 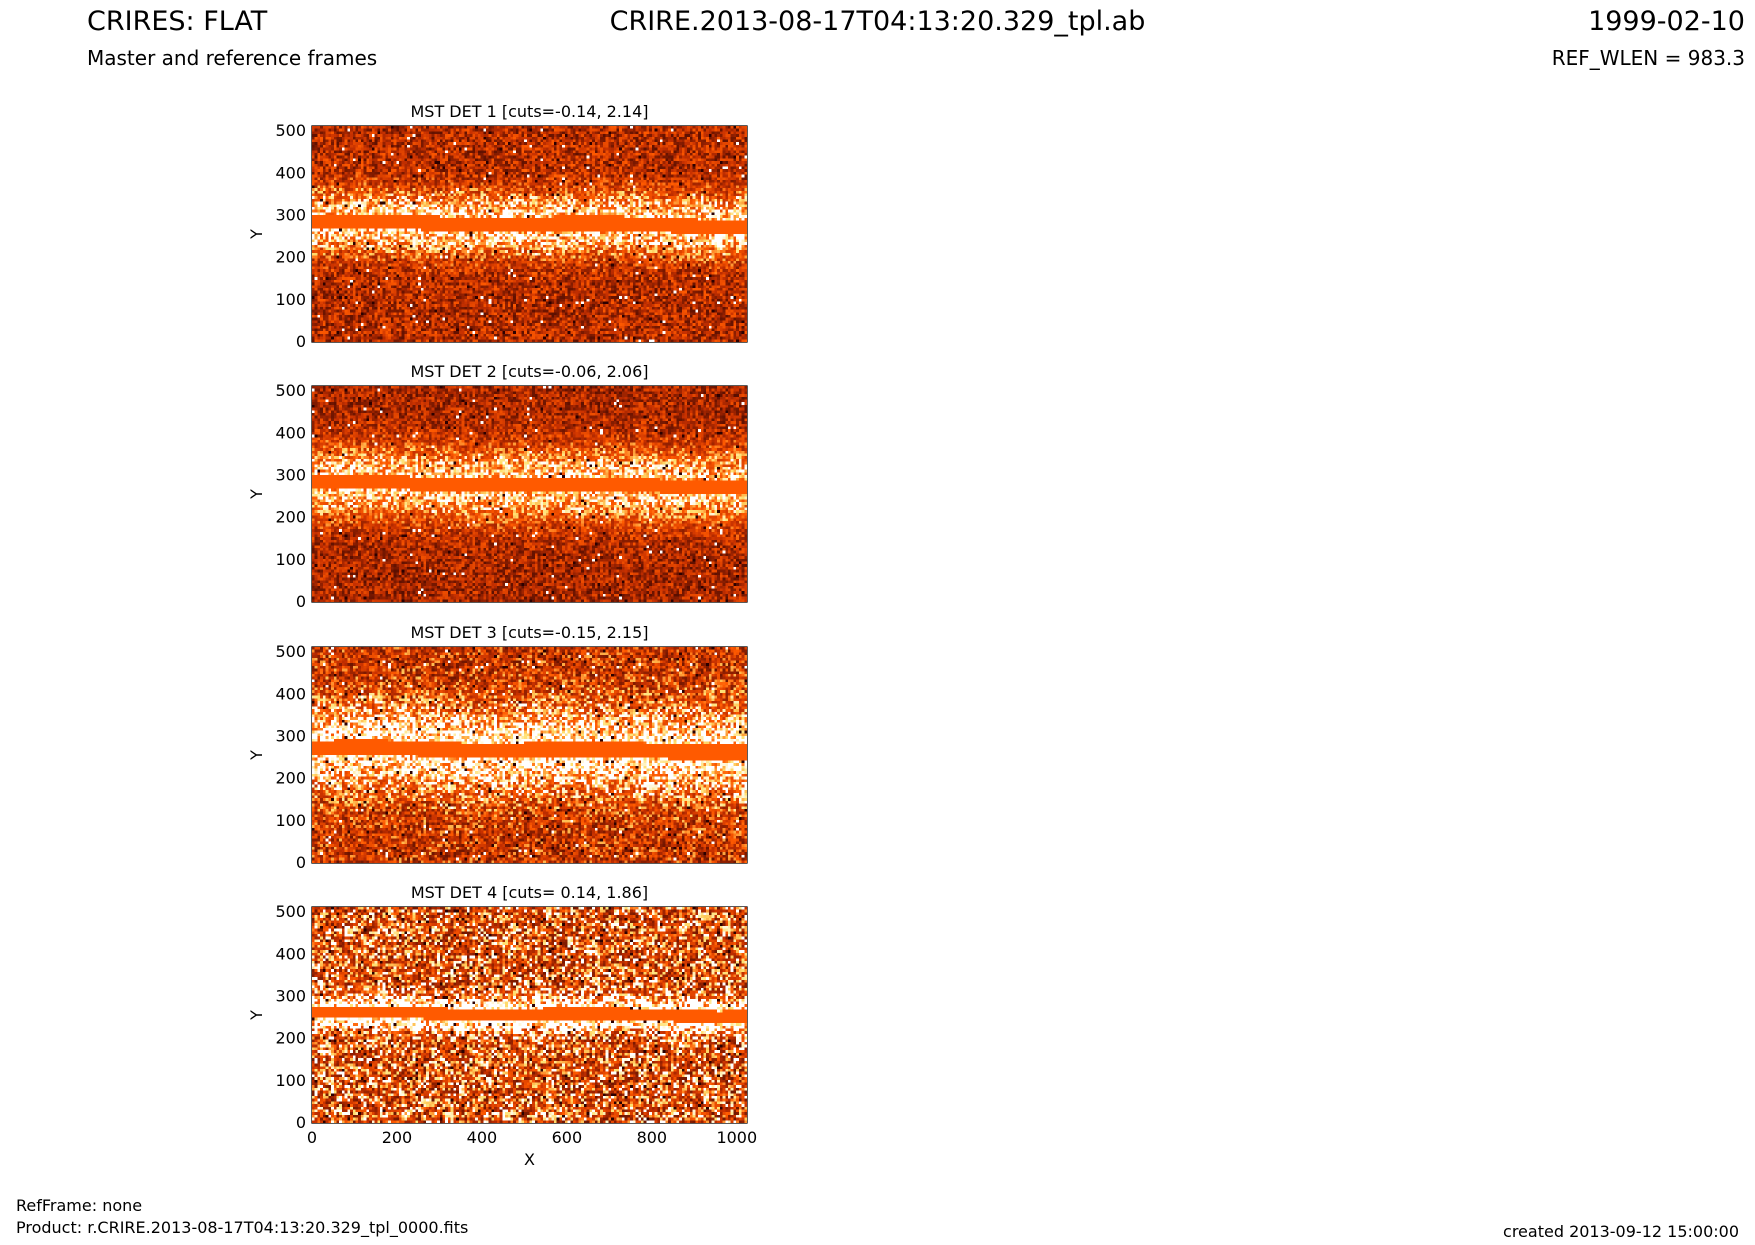 I want to click on x-axis-label: X, so click(x=529, y=1159).